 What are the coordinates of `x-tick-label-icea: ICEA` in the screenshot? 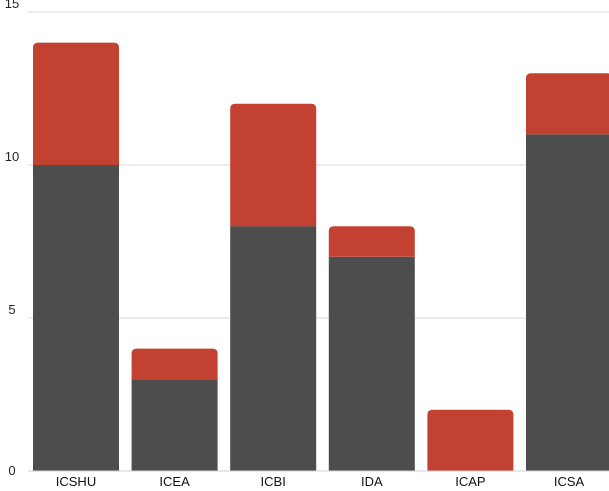 It's located at (174, 481).